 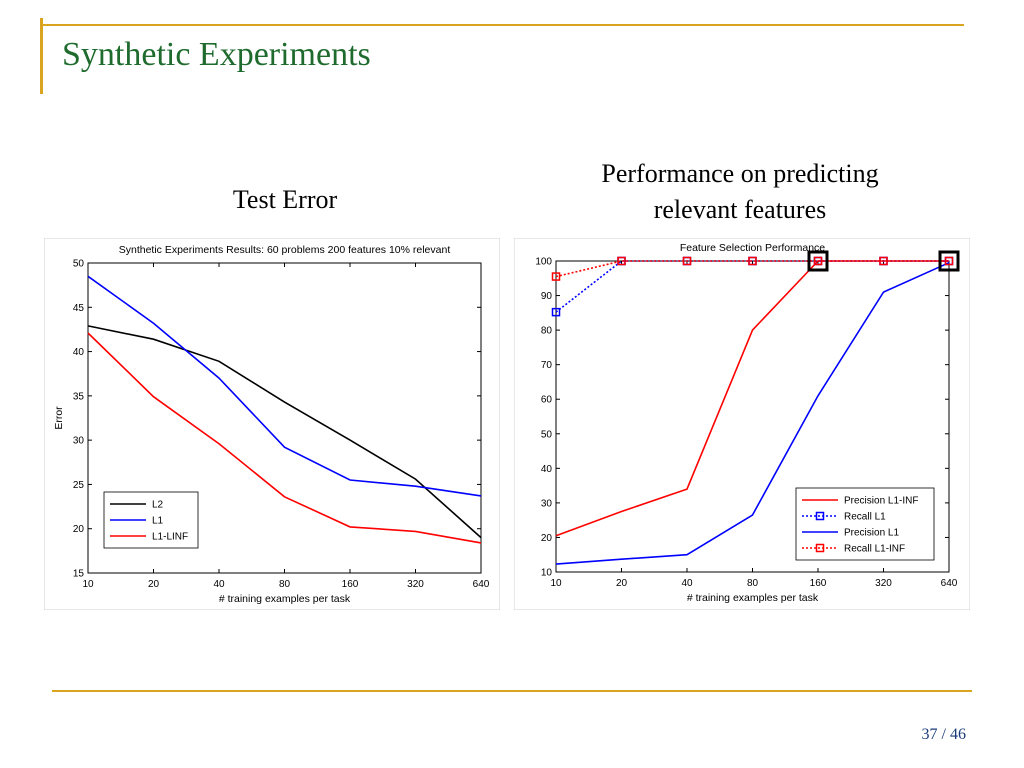 What do you see at coordinates (284, 438) in the screenshot?
I see `series-line-l1-linf` at bounding box center [284, 438].